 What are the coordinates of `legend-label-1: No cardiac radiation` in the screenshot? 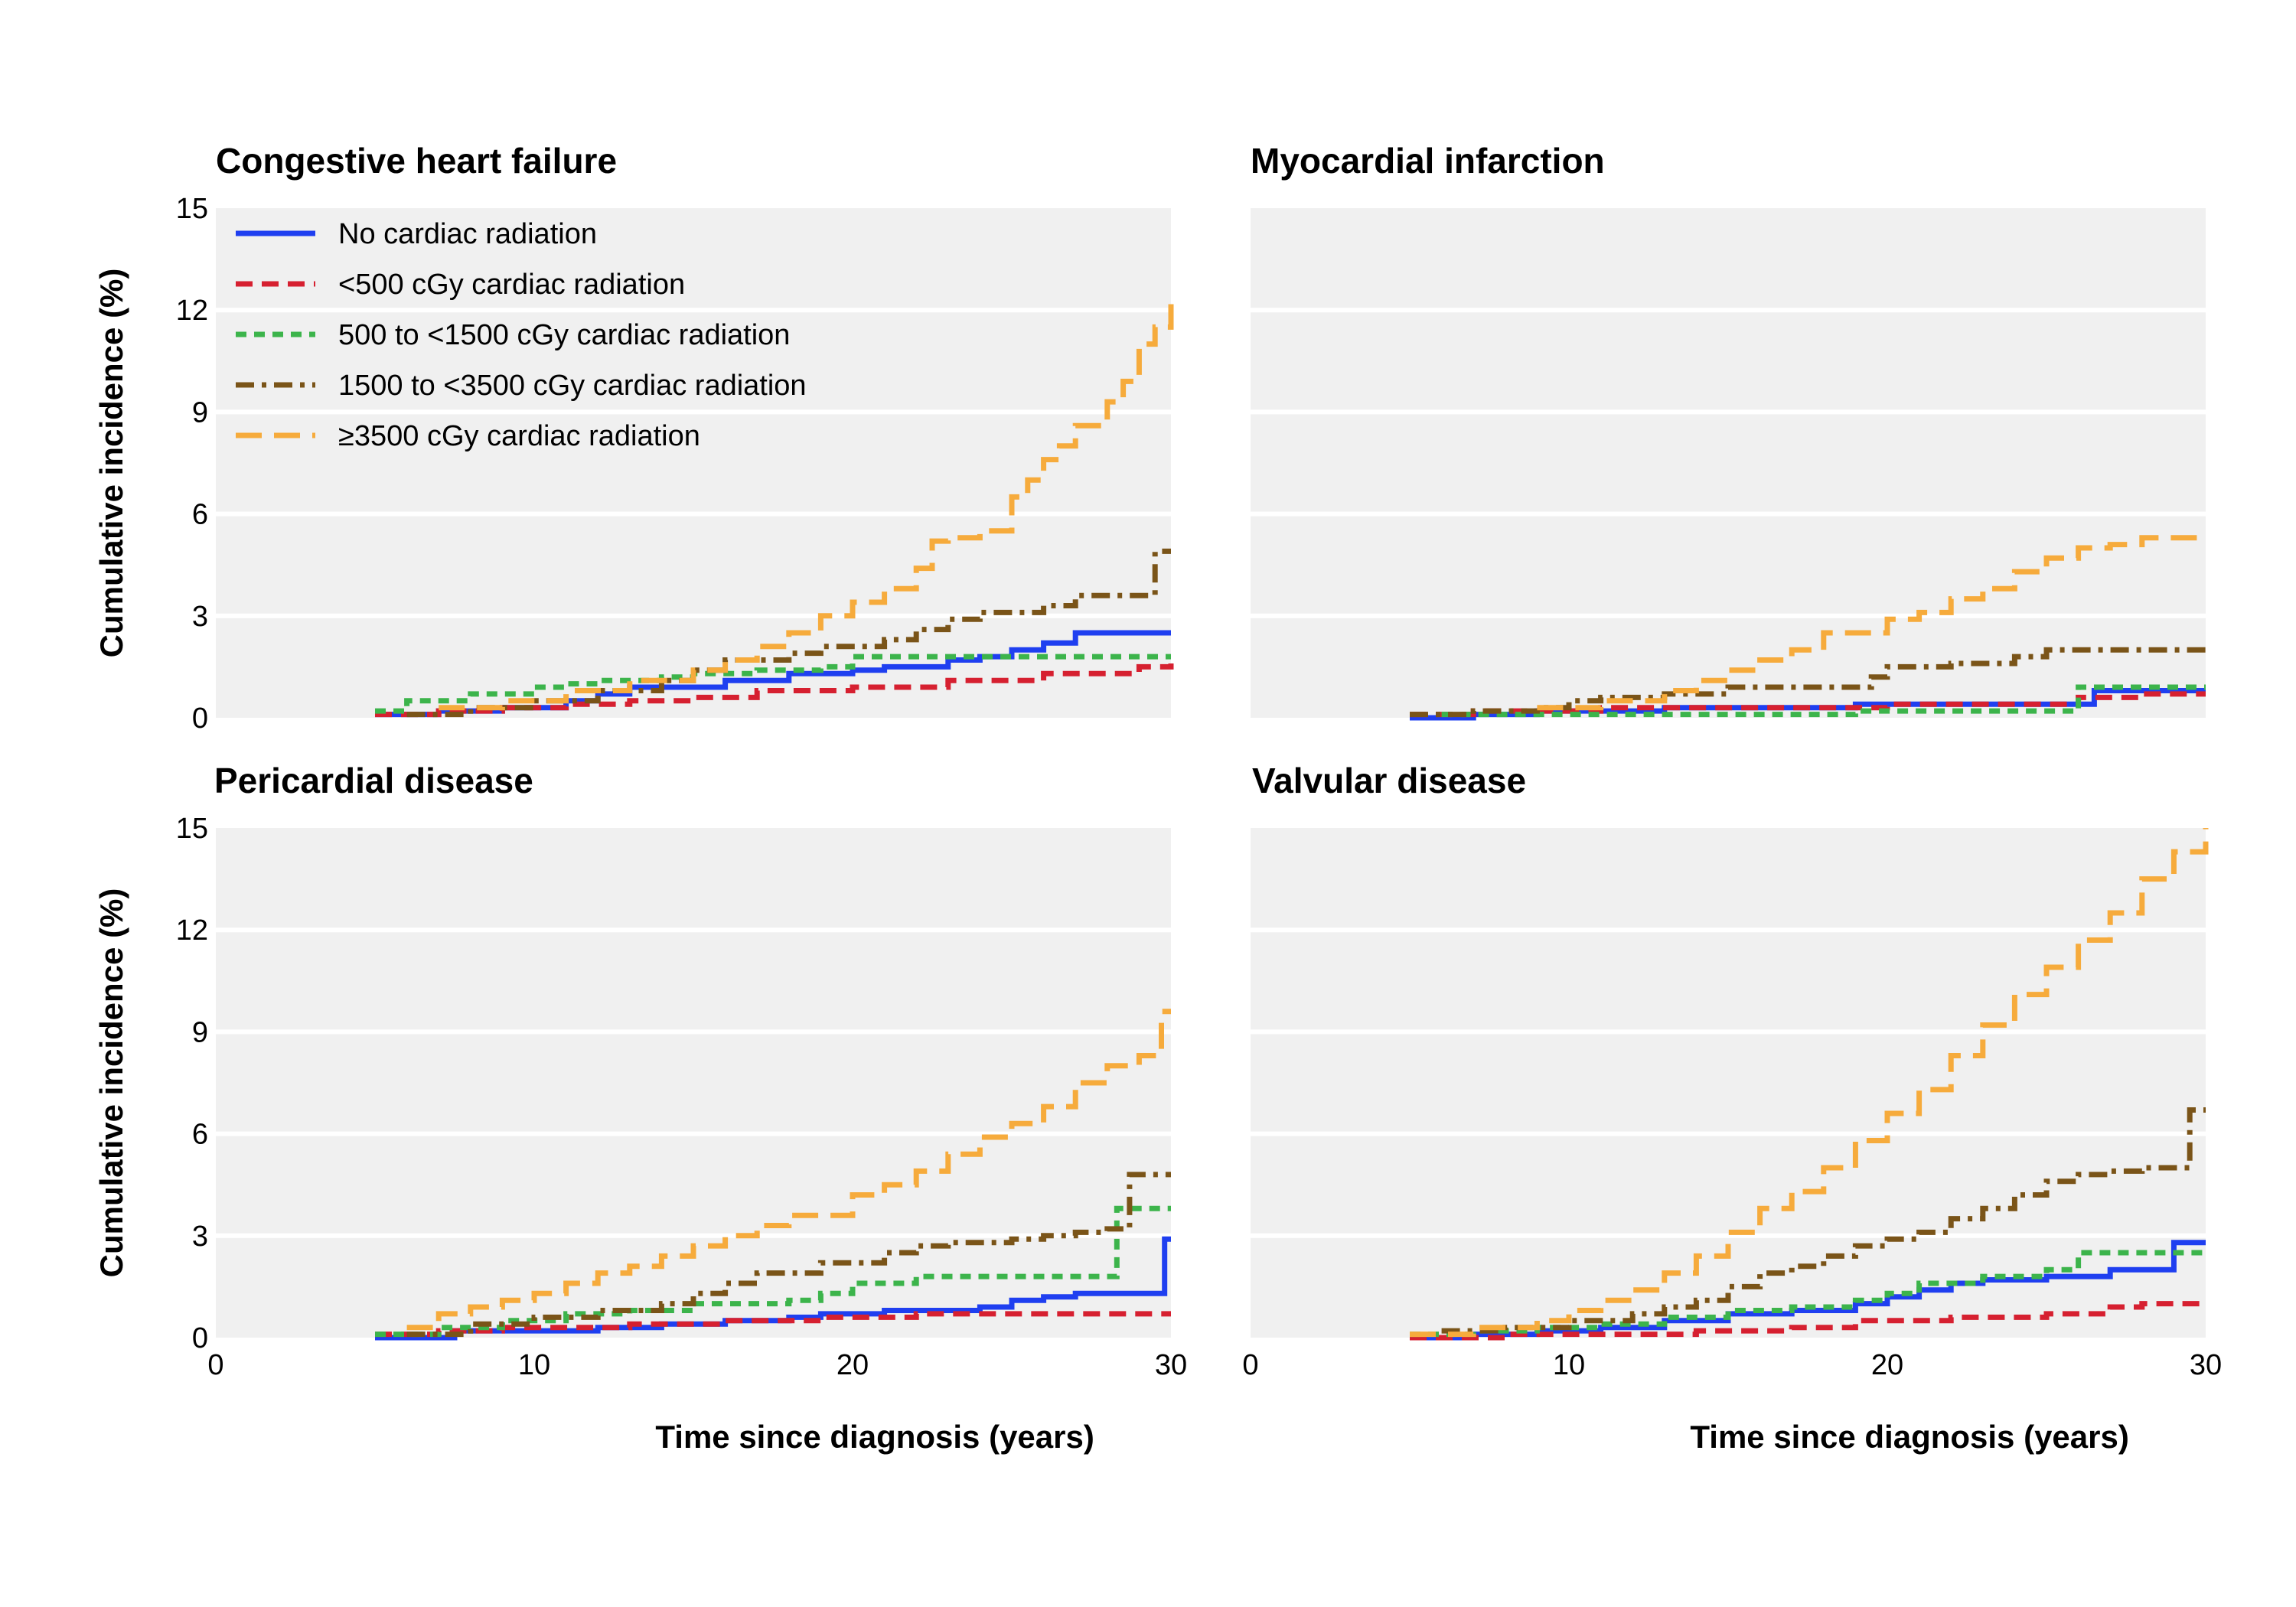 It's located at (467, 234).